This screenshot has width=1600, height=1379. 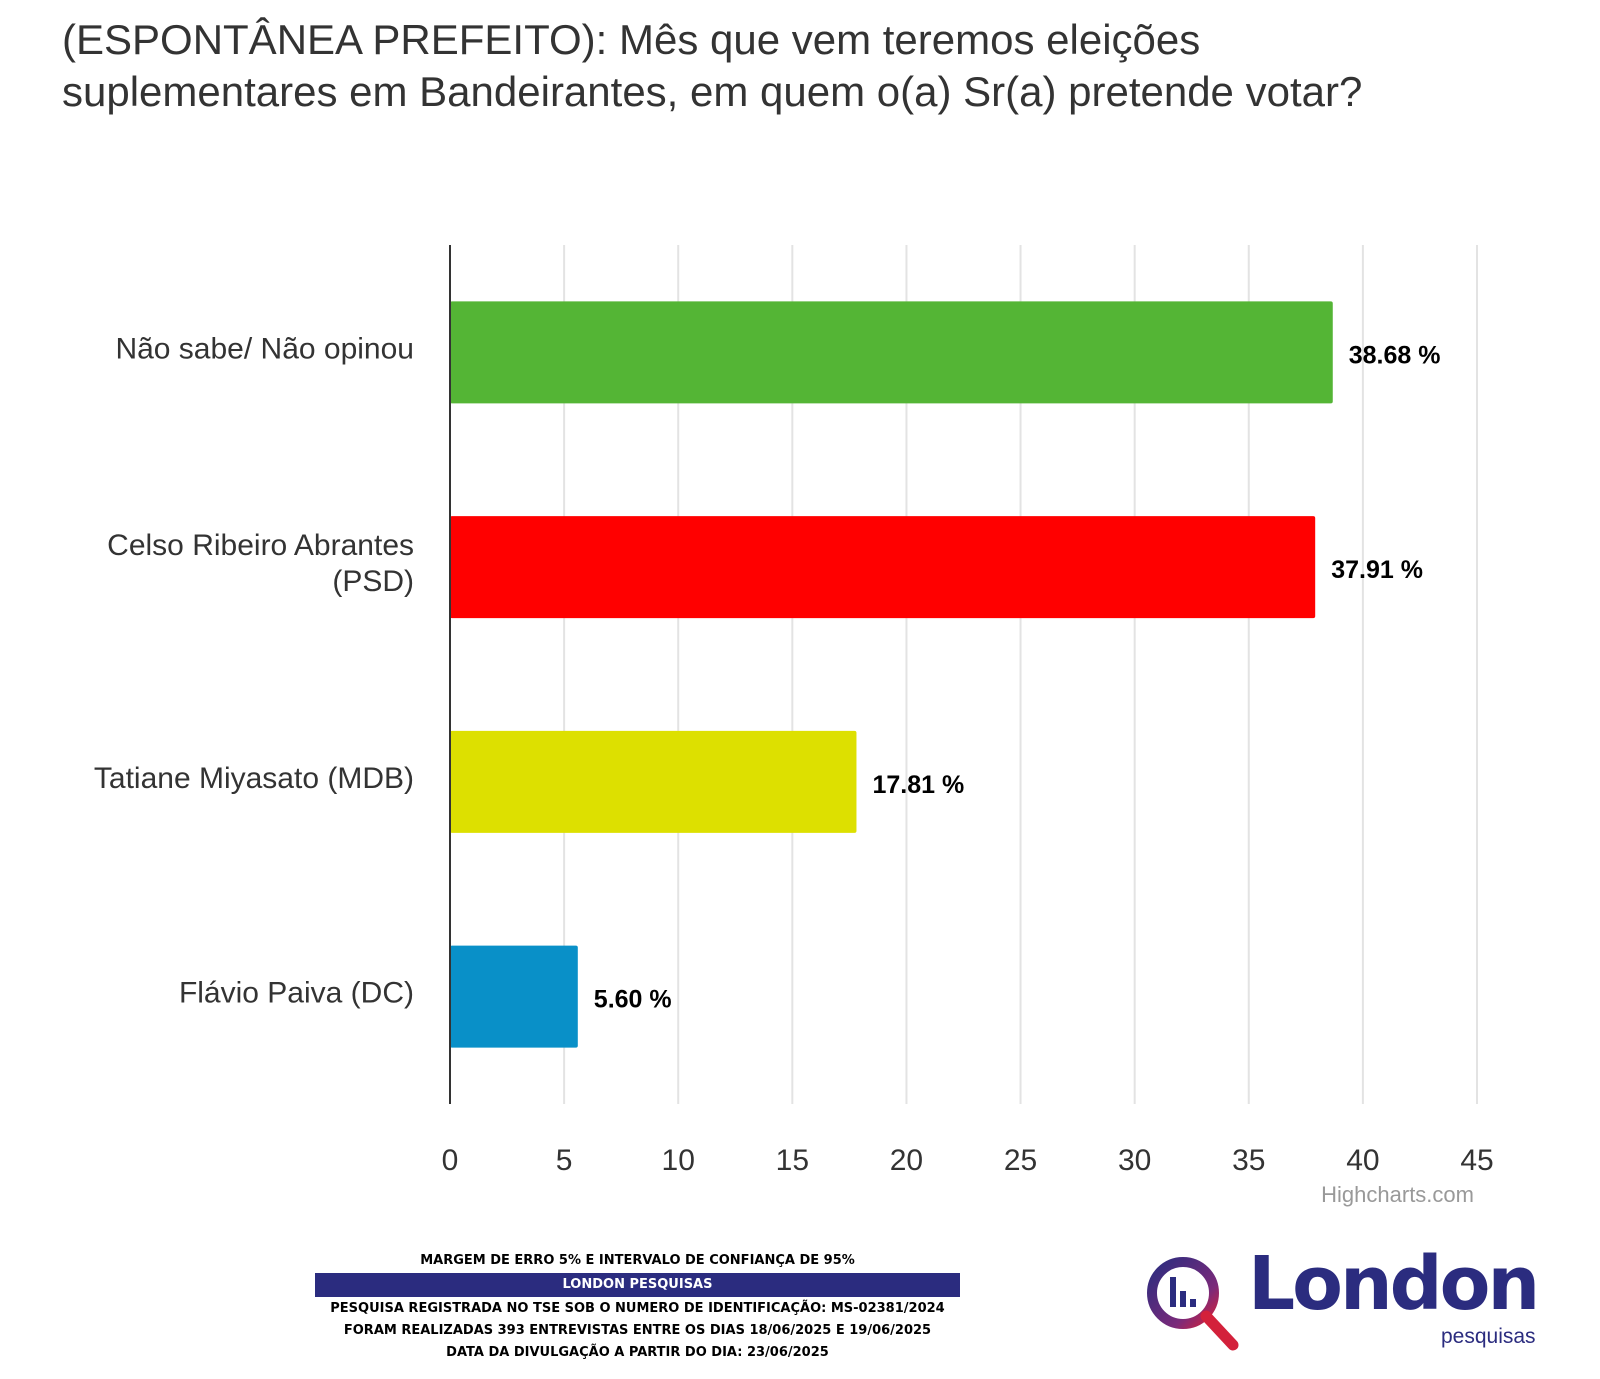 What do you see at coordinates (1134, 1160) in the screenshot?
I see `x-tick-label: 30` at bounding box center [1134, 1160].